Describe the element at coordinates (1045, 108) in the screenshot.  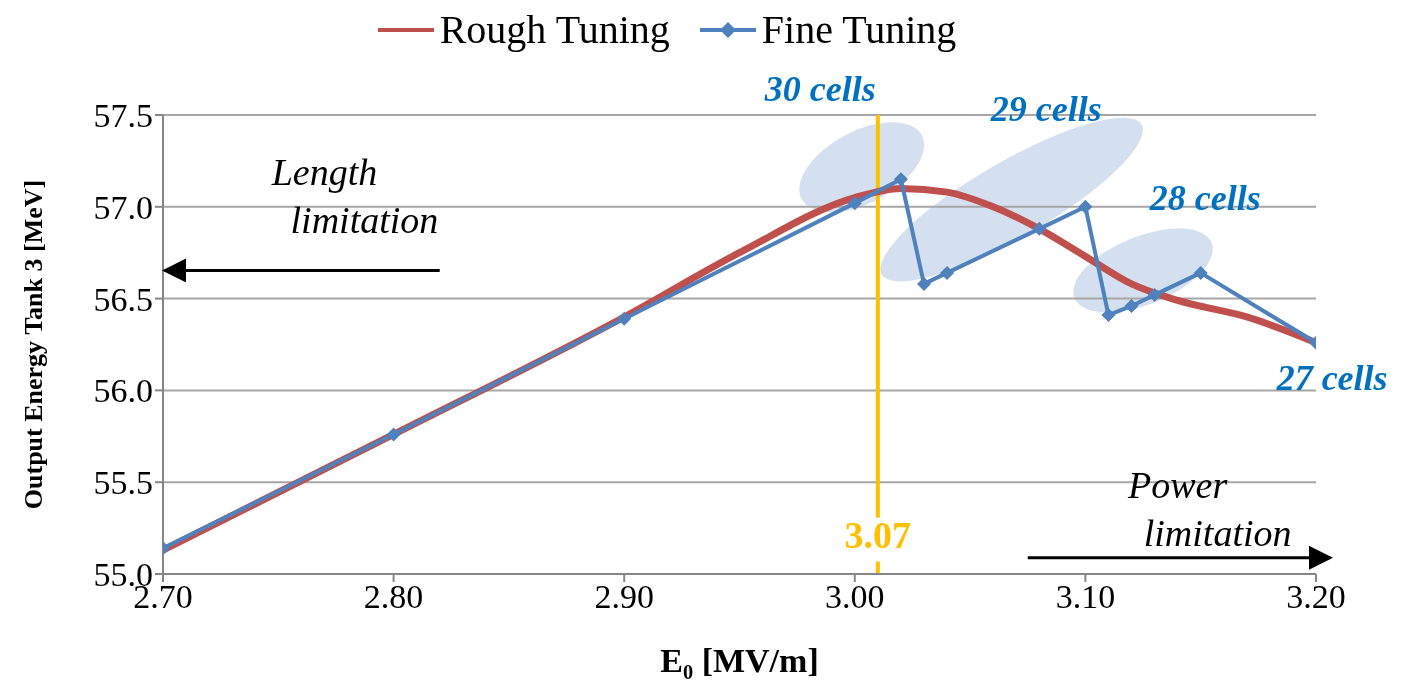
I see `annotation: 29 cells` at that location.